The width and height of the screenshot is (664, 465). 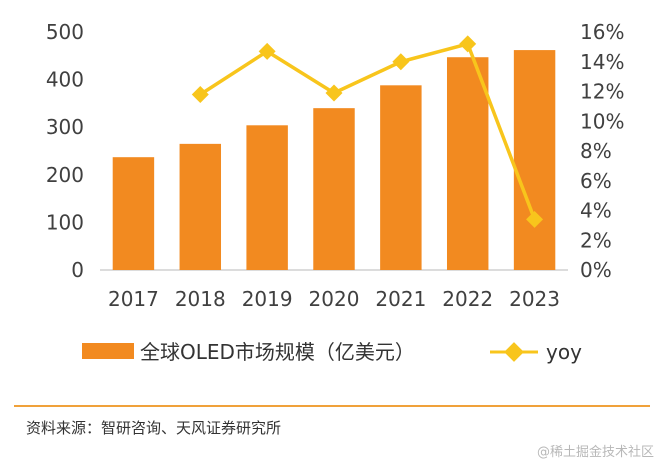 I want to click on x-tick-label: 2023, so click(x=534, y=299).